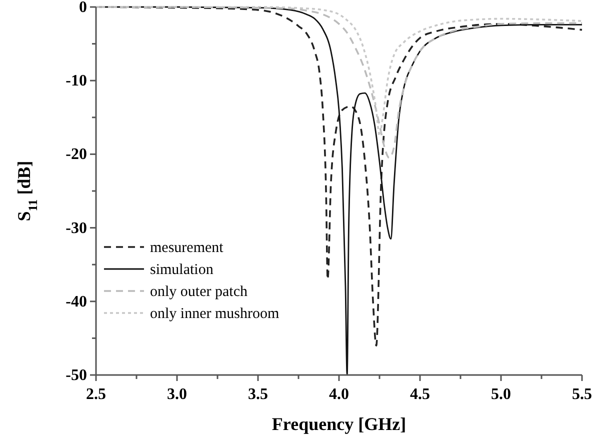 This screenshot has height=442, width=611. I want to click on legend-label: simulation, so click(182, 270).